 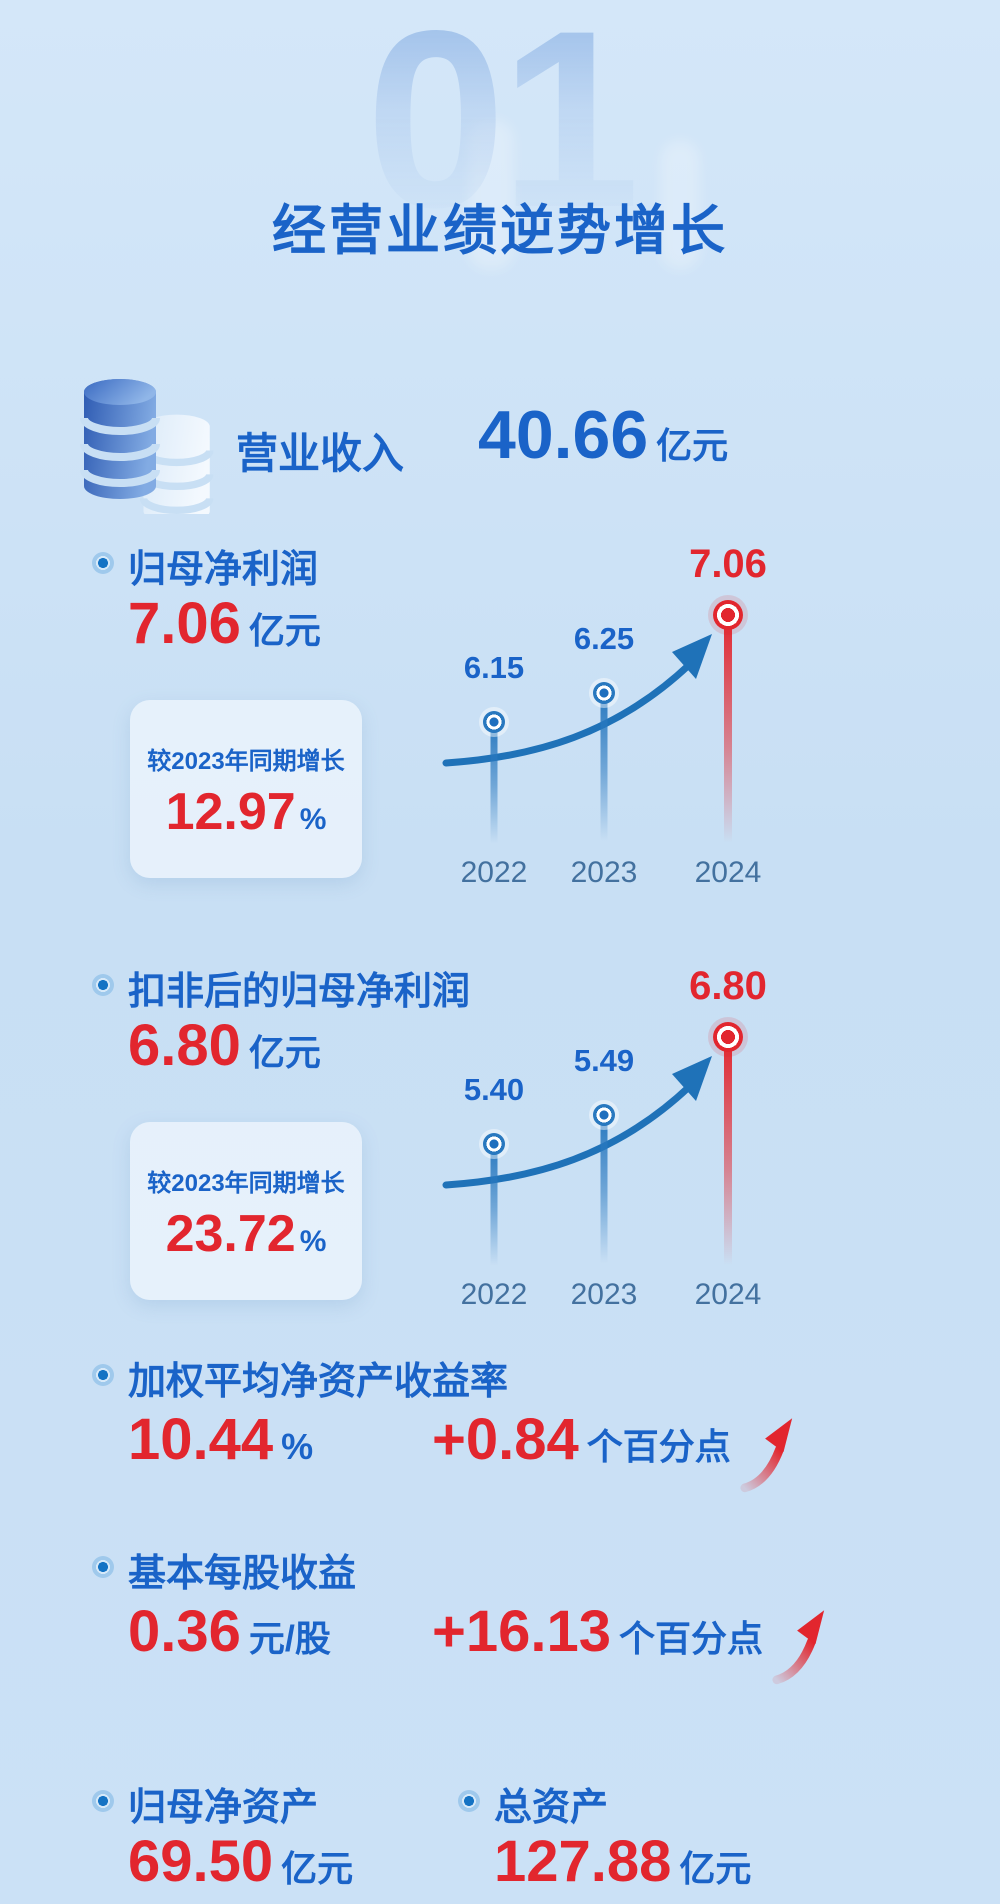 I want to click on eps-change-unit: 个百分点, so click(x=691, y=1638).